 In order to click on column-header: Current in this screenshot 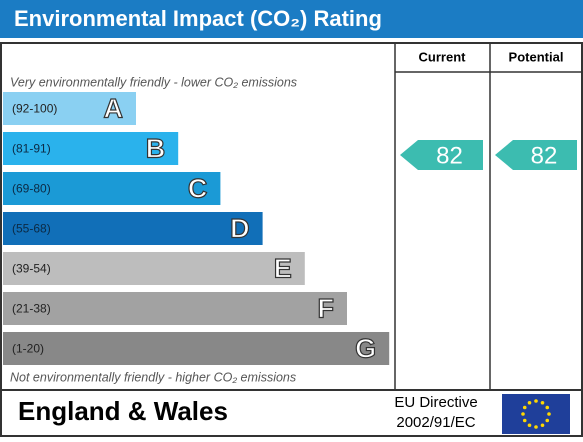, I will do `click(443, 56)`.